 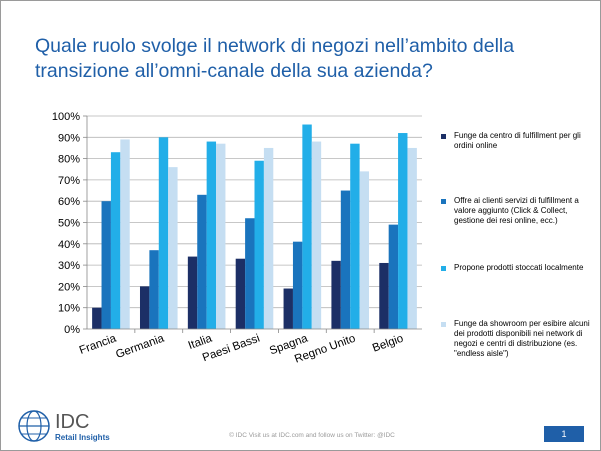 I want to click on x-category-label: Francia, so click(x=98, y=344).